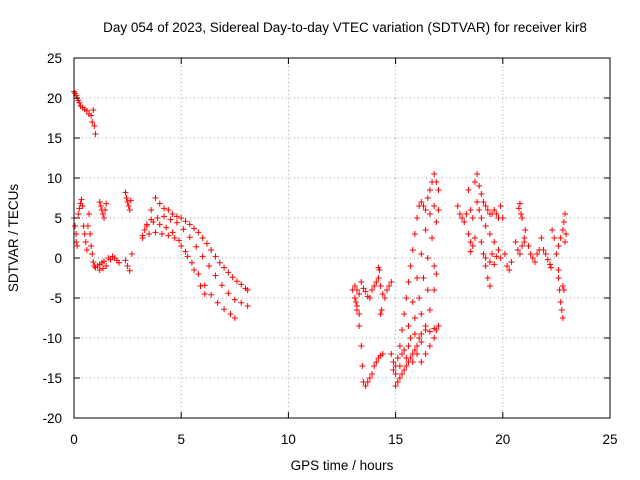 The height and width of the screenshot is (480, 640). Describe the element at coordinates (58, 218) in the screenshot. I see `y-tick-label: 5` at that location.